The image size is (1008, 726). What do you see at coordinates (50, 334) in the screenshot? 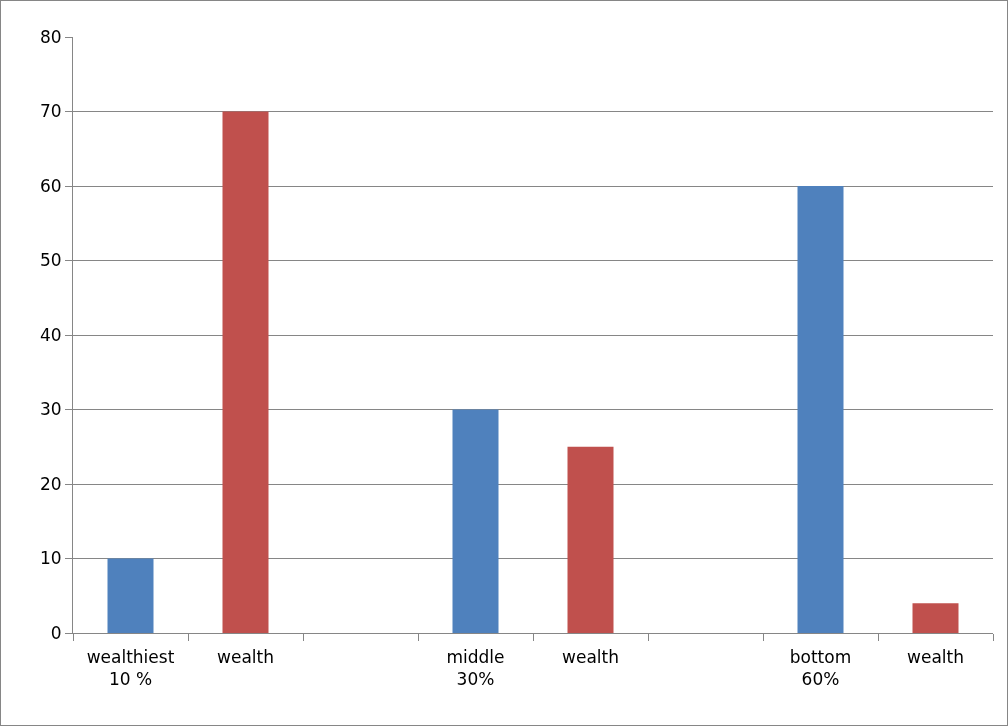
I see `y-tick-label: 40` at bounding box center [50, 334].